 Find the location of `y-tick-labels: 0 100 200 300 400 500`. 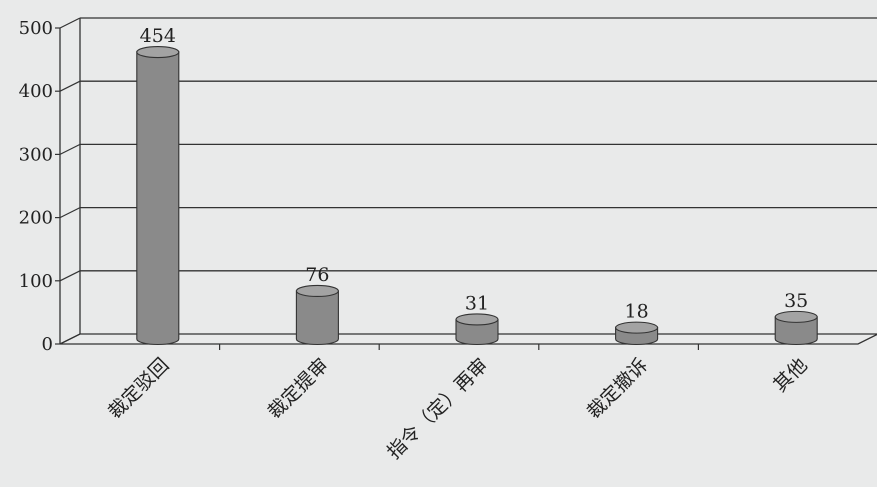

y-tick-labels: 0 100 200 300 400 500 is located at coordinates (36, 186).